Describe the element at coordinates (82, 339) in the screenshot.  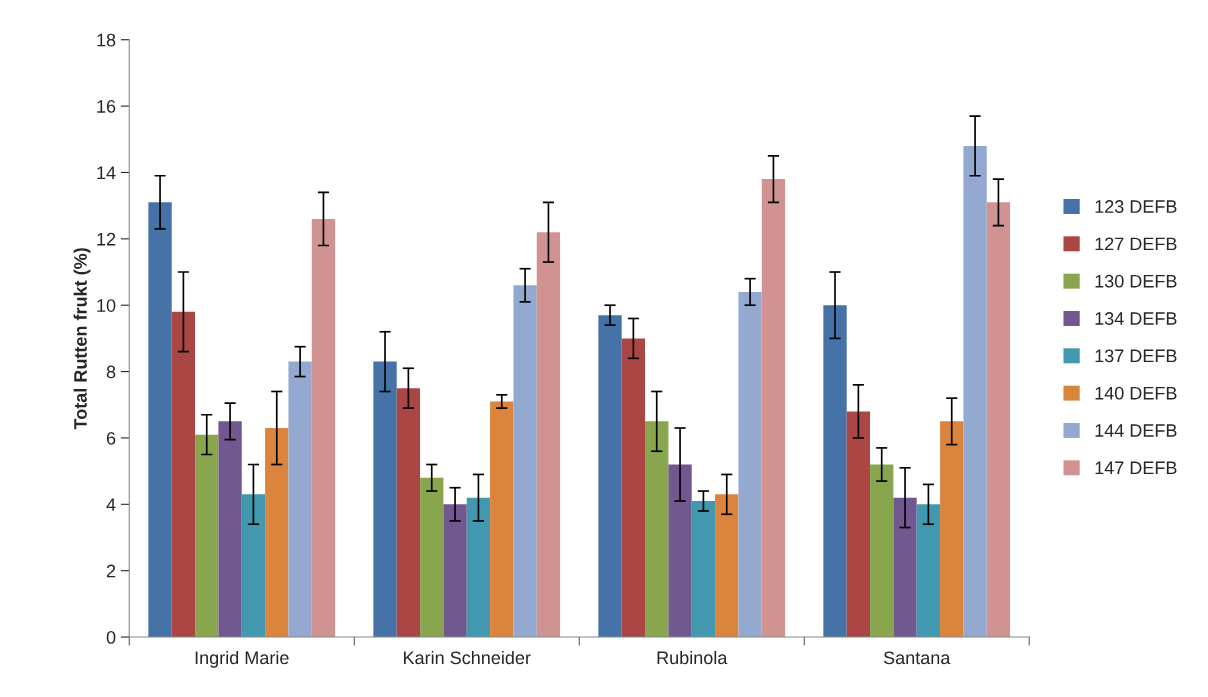
I see `y-axis-title: Total Rutten frukt (%)` at that location.